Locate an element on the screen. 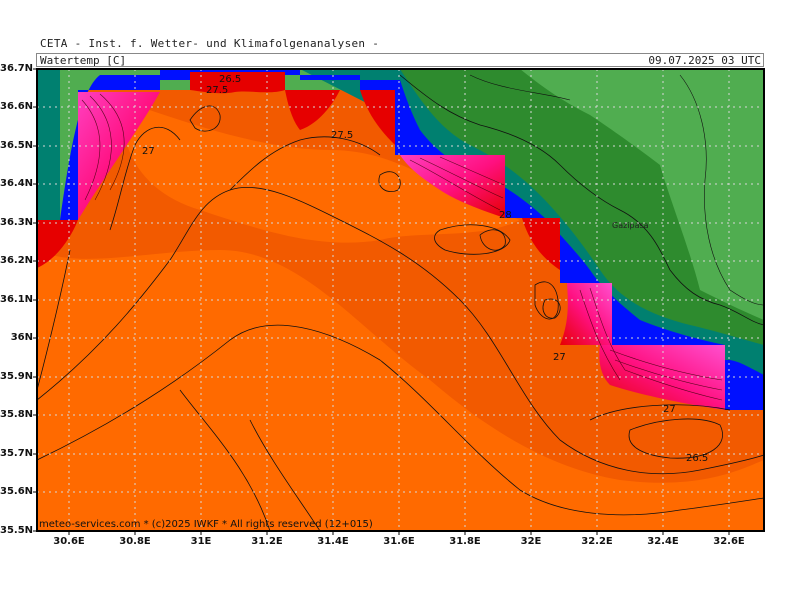 The width and height of the screenshot is (800, 600). lat-label: 36.1N is located at coordinates (17, 299).